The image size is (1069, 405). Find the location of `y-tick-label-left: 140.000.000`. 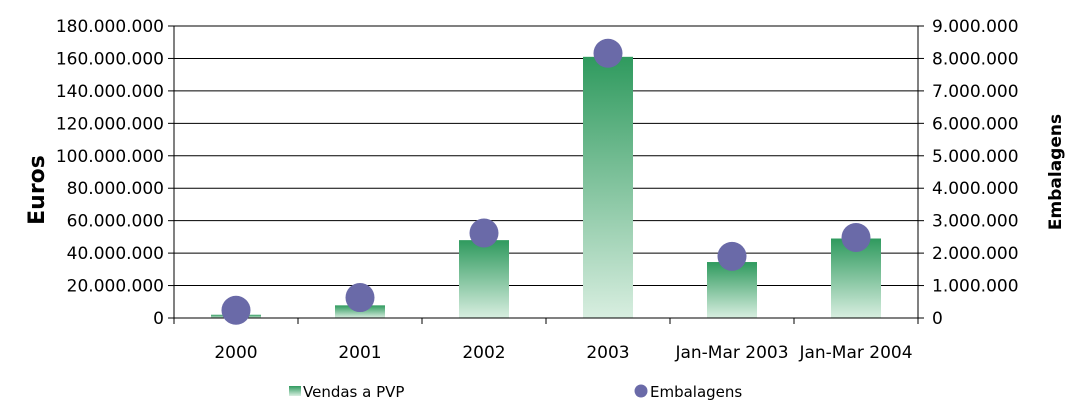

y-tick-label-left: 140.000.000 is located at coordinates (110, 92).